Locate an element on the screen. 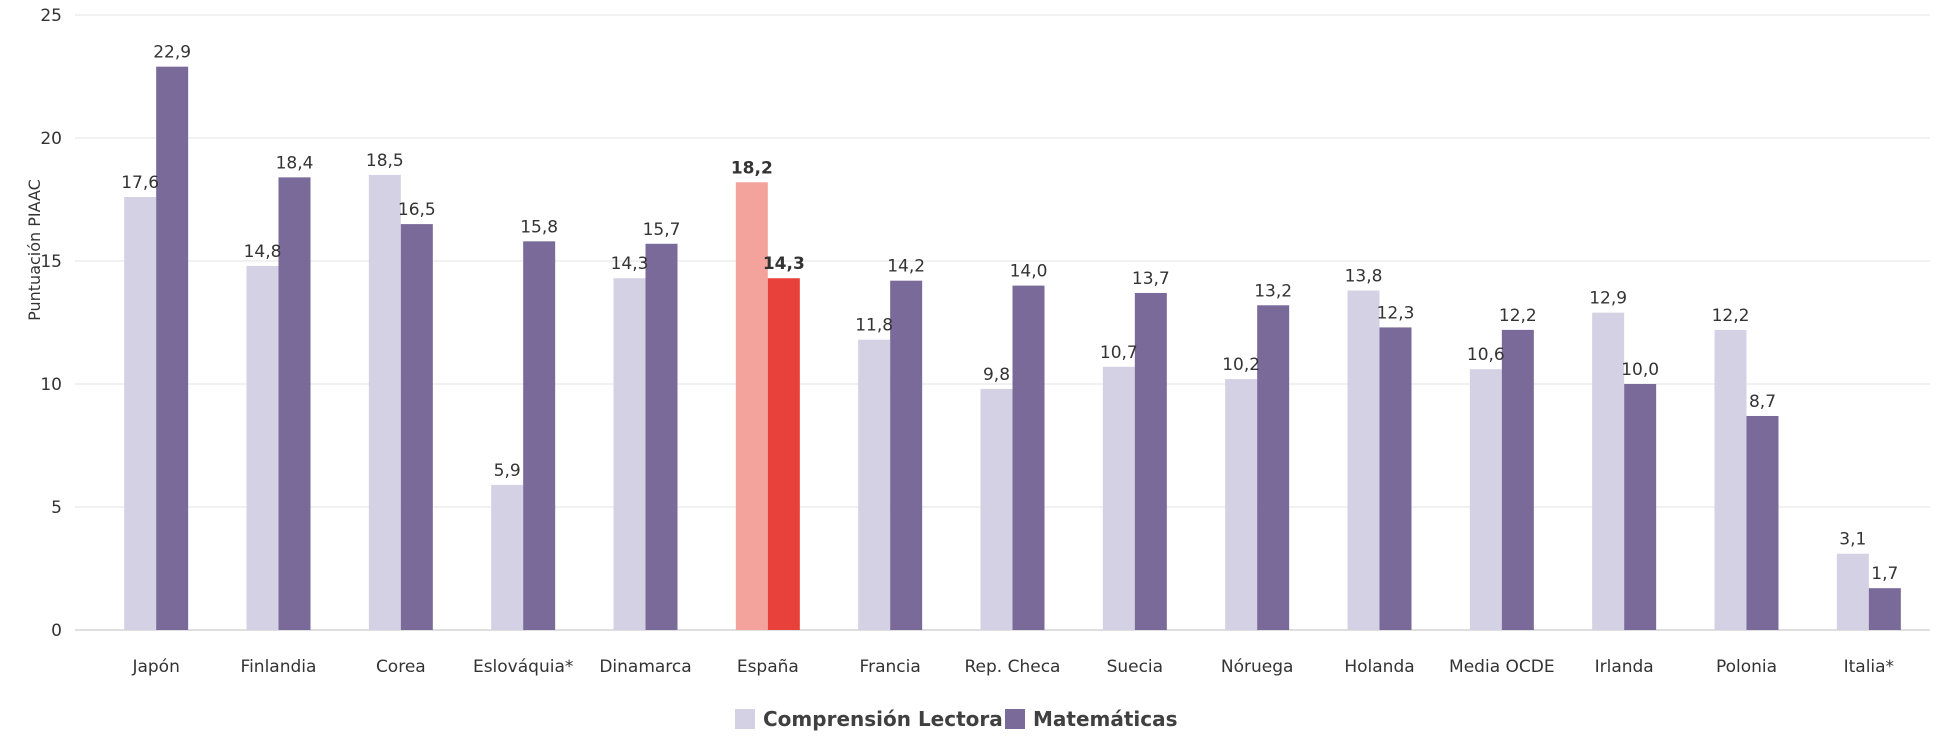 This screenshot has width=1941, height=737. legend-swatch-matematicas is located at coordinates (1015, 719).